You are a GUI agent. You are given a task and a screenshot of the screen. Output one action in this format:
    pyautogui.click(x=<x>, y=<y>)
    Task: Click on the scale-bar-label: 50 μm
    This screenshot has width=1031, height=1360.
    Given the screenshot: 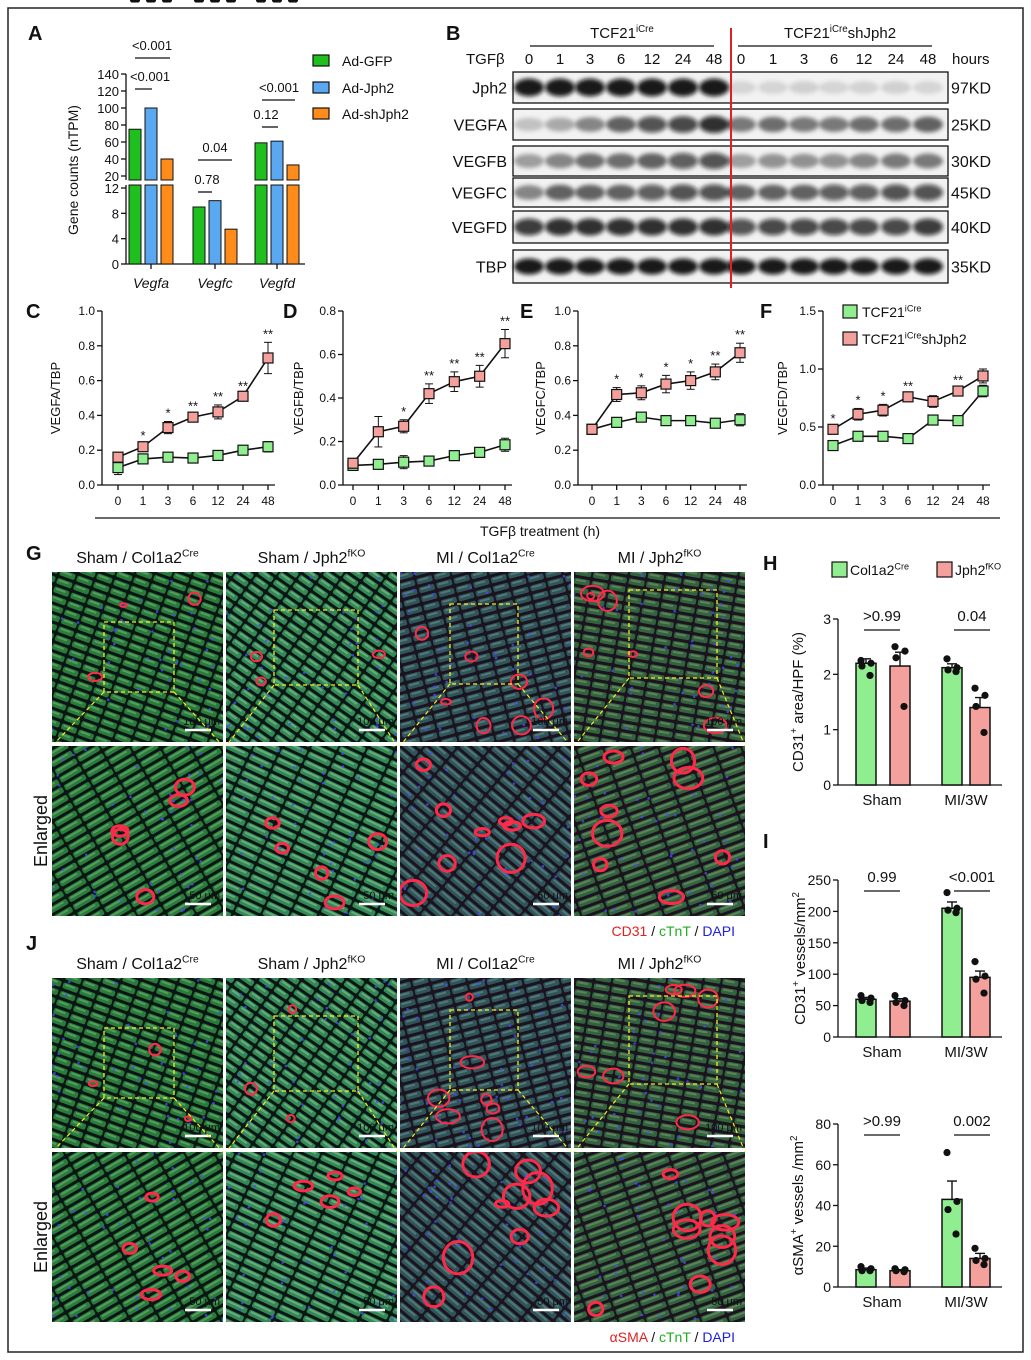 What is the action you would take?
    pyautogui.click(x=552, y=1302)
    